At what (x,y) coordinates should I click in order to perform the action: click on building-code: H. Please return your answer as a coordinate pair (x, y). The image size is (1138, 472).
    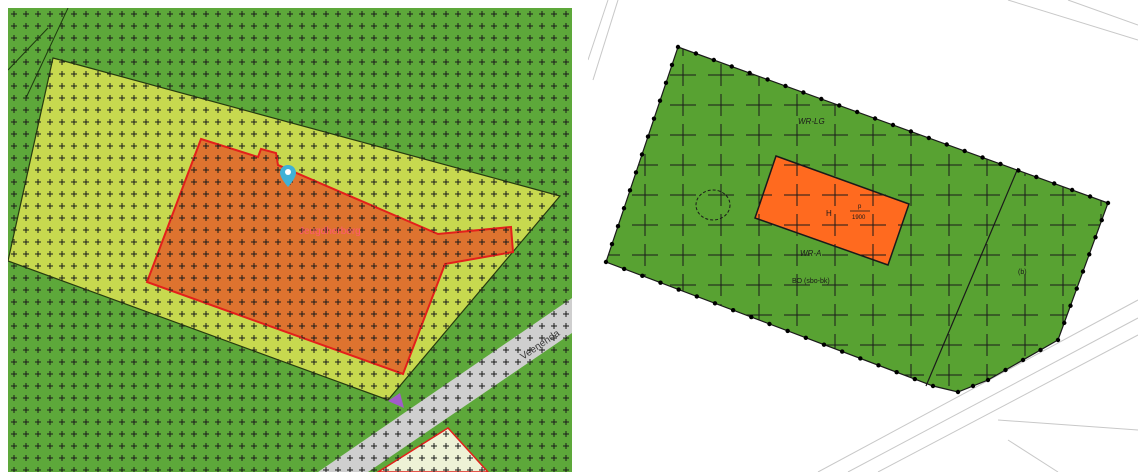
    Looking at the image, I should click on (829, 213).